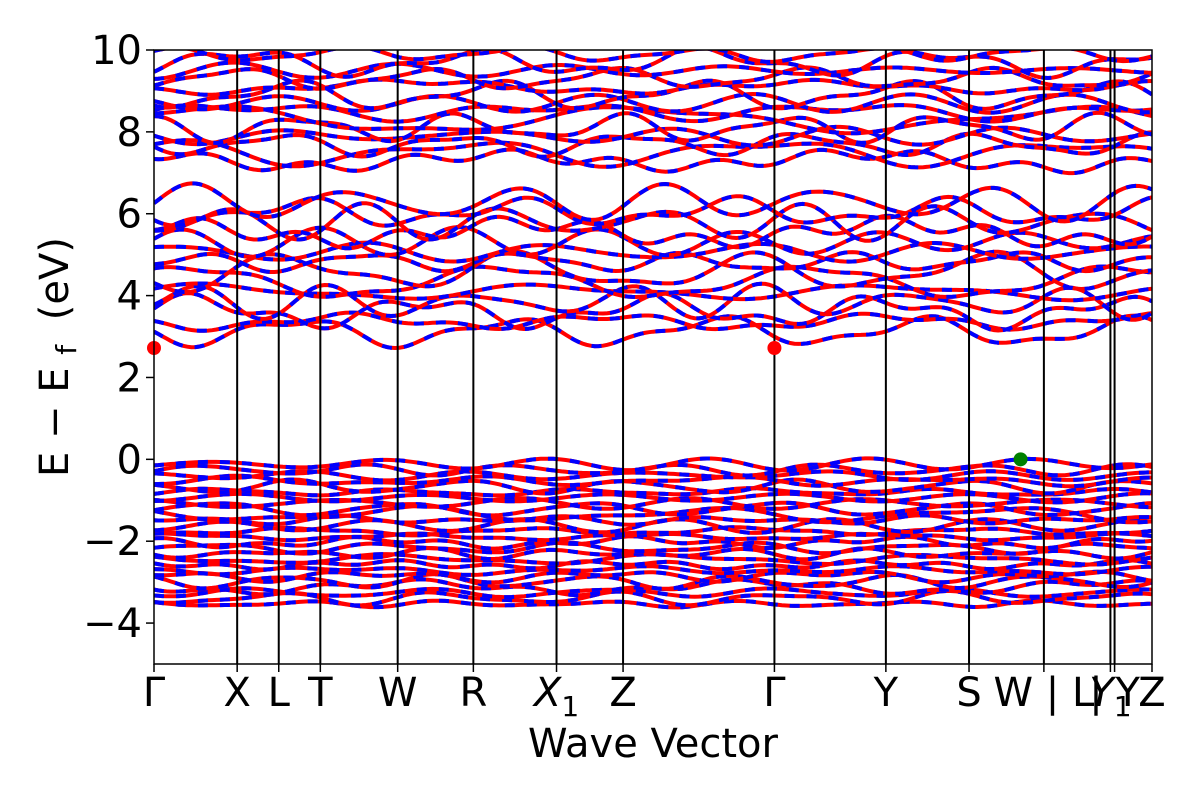  I want to click on y-axis-label-main: E − E, so click(55, 422).